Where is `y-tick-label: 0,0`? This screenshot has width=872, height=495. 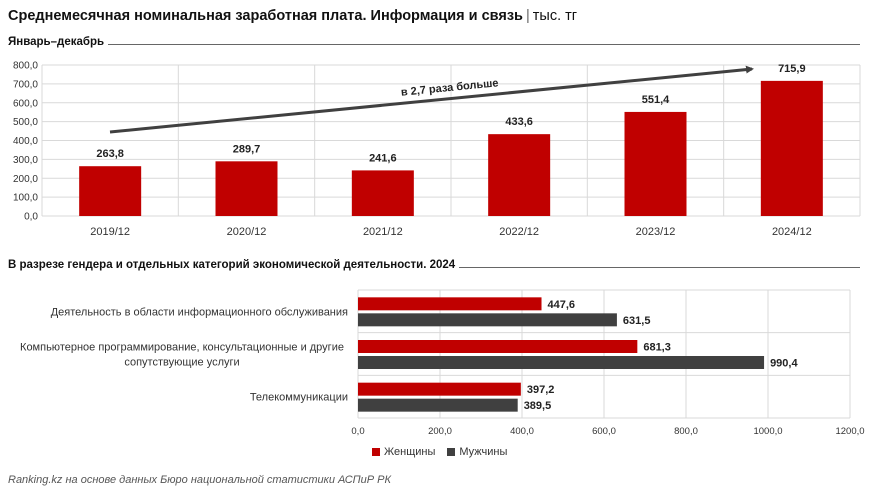 y-tick-label: 0,0 is located at coordinates (31, 217).